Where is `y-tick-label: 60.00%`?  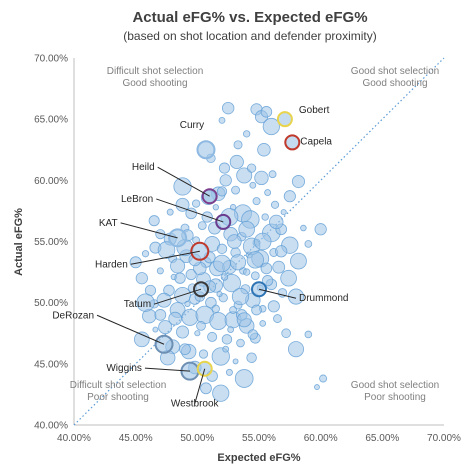
y-tick-label: 60.00% is located at coordinates (51, 181).